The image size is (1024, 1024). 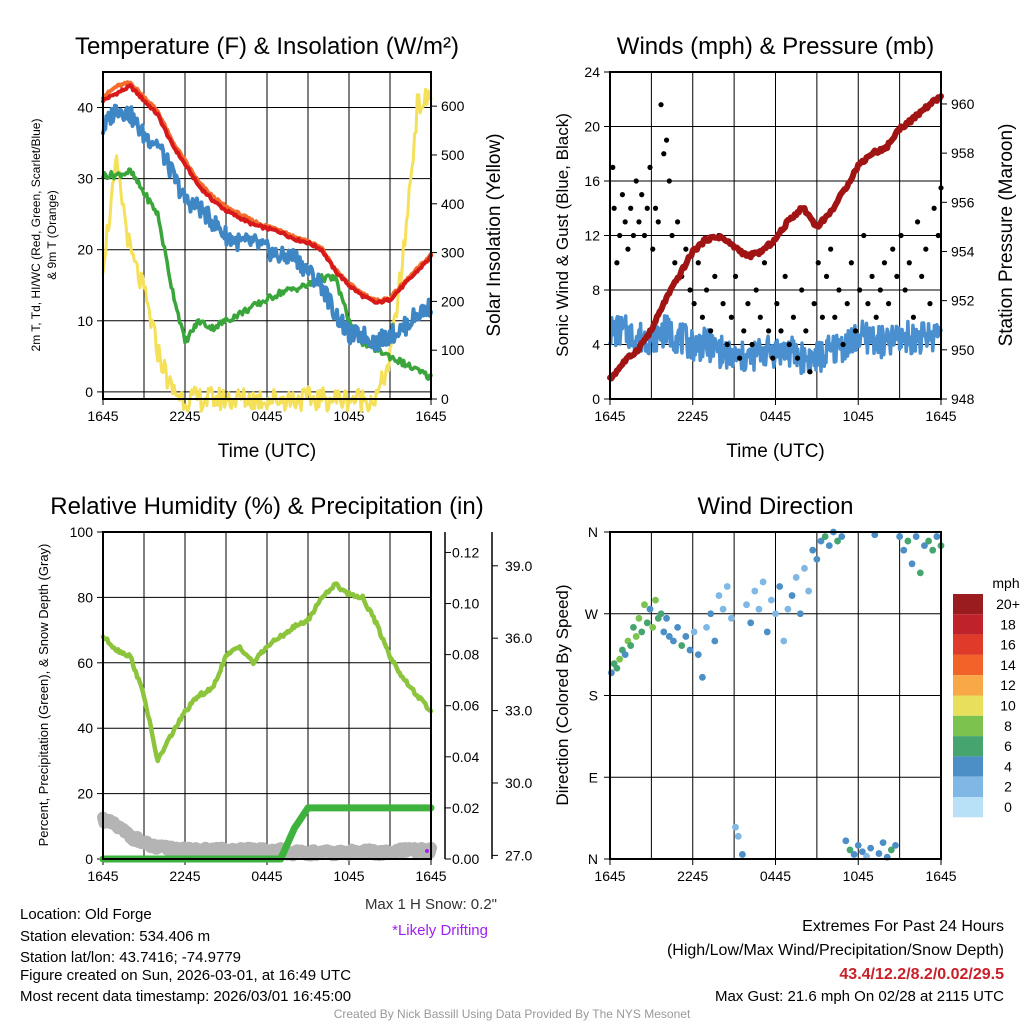 I want to click on max-snow-annotation: Max 1 H Snow: 0.2", so click(x=430, y=904).